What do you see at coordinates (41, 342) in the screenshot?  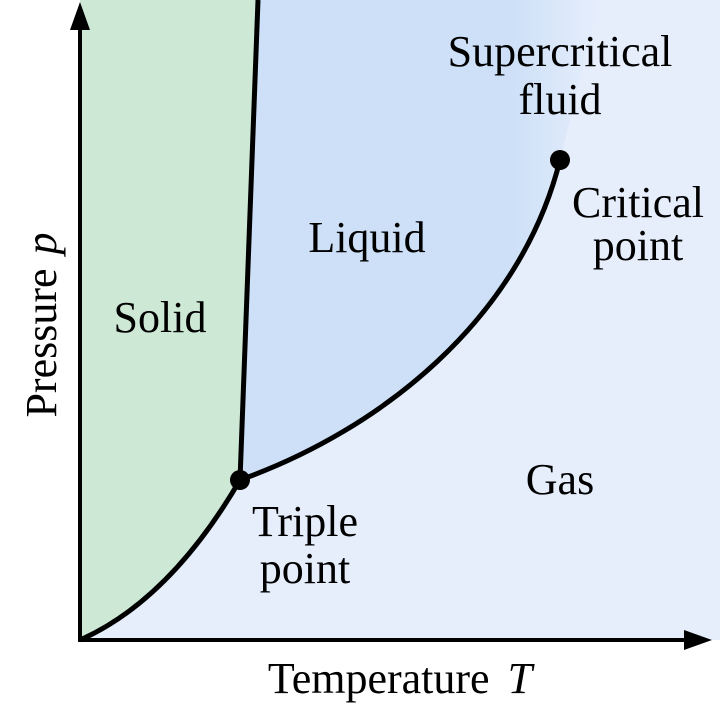 I see `y-axis-label-text: Pressure` at bounding box center [41, 342].